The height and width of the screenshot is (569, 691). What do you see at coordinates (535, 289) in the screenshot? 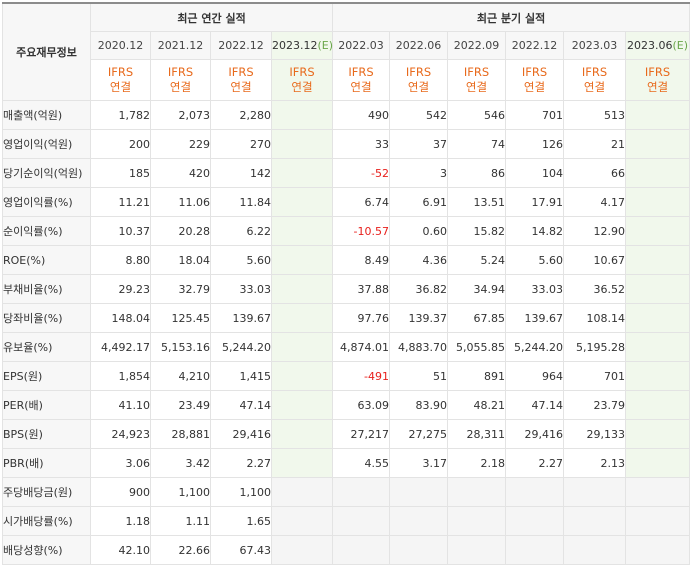
I see `quarter-value-cell: 33.03` at bounding box center [535, 289].